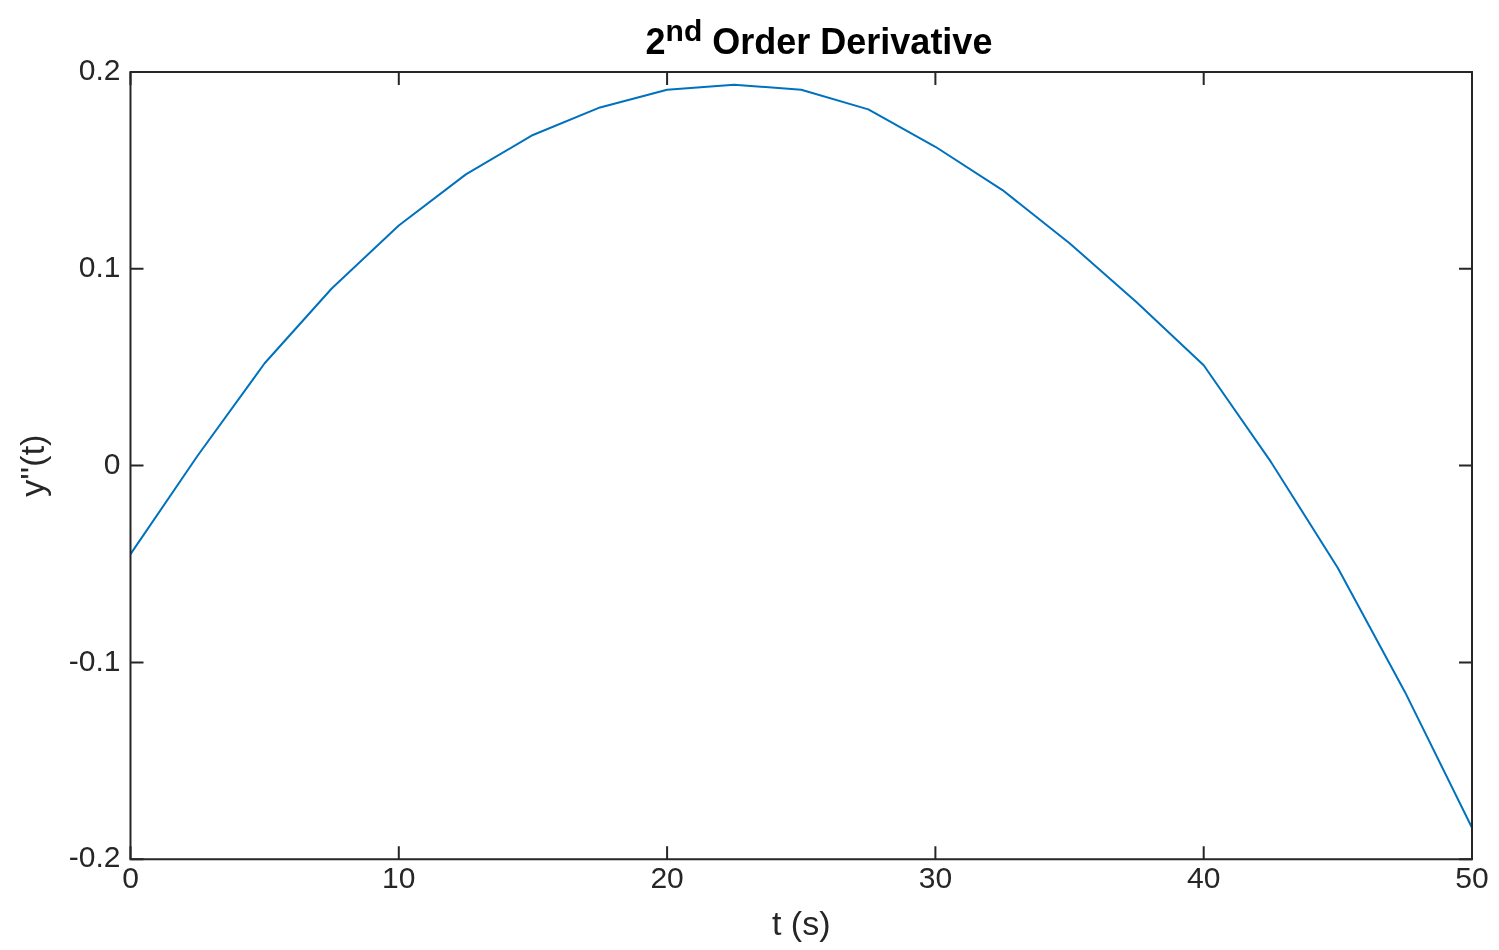  Describe the element at coordinates (99, 70) in the screenshot. I see `y-tick-label: 0.2` at that location.